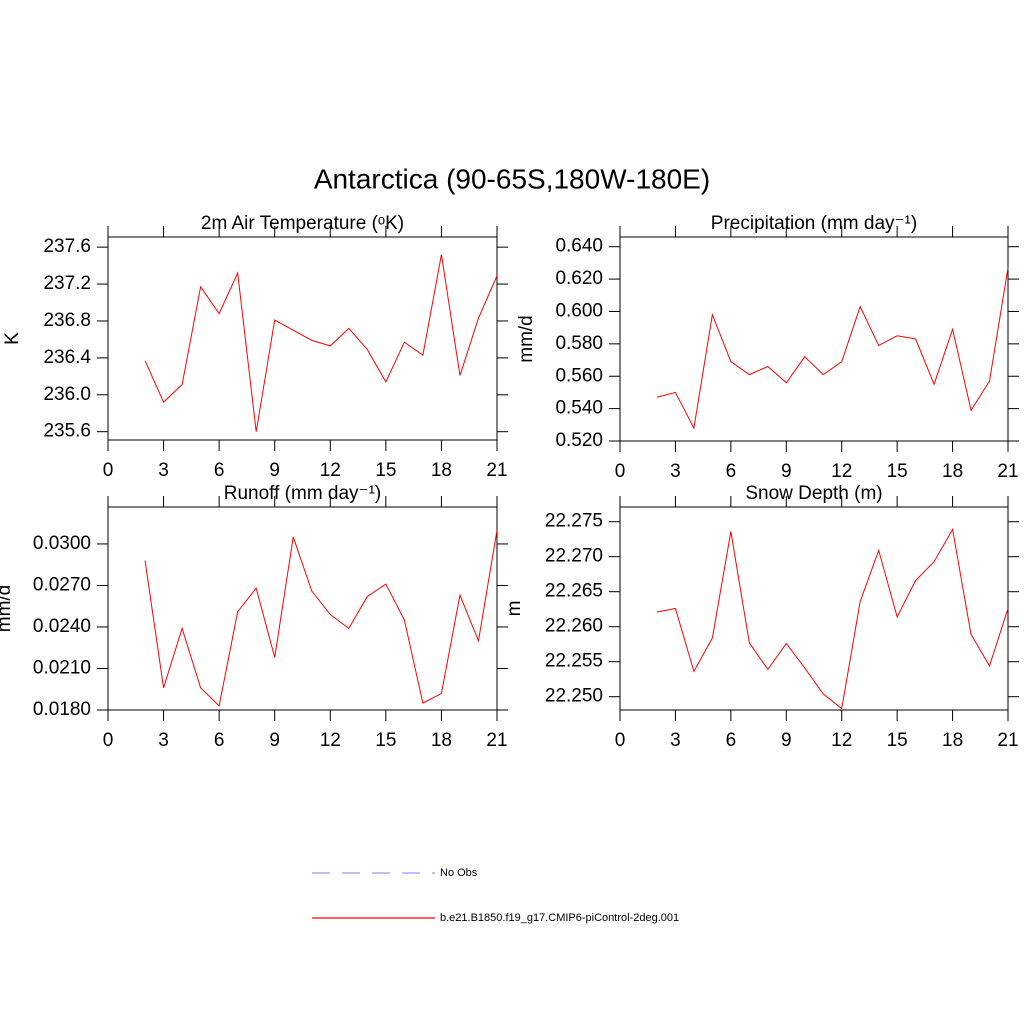 This screenshot has height=1024, width=1024. I want to click on panel-title: Runoff (mm day⁻¹), so click(303, 493).